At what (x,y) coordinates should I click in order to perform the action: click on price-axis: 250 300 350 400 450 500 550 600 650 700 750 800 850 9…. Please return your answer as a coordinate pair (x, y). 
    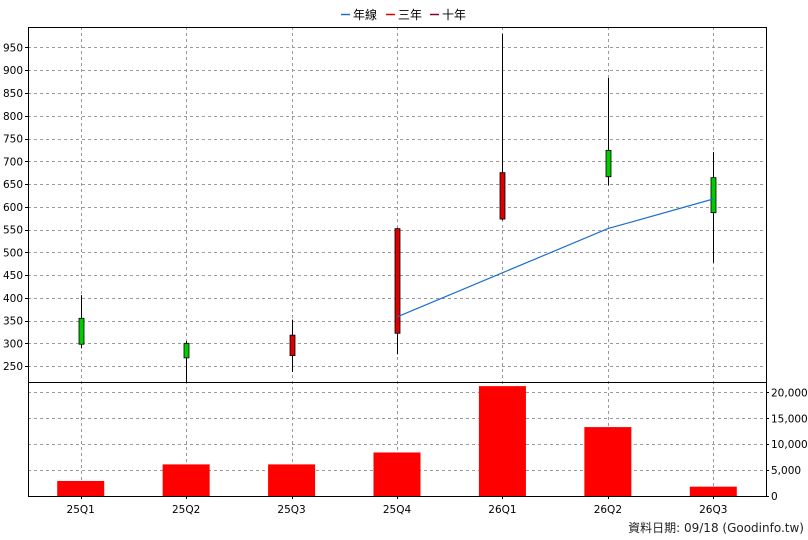
    Looking at the image, I should click on (15, 207).